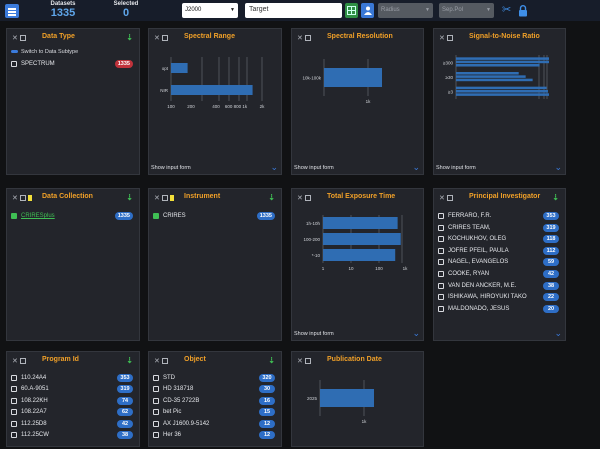  I want to click on sep-pol-select: Sep.Pol ▼, so click(466, 10).